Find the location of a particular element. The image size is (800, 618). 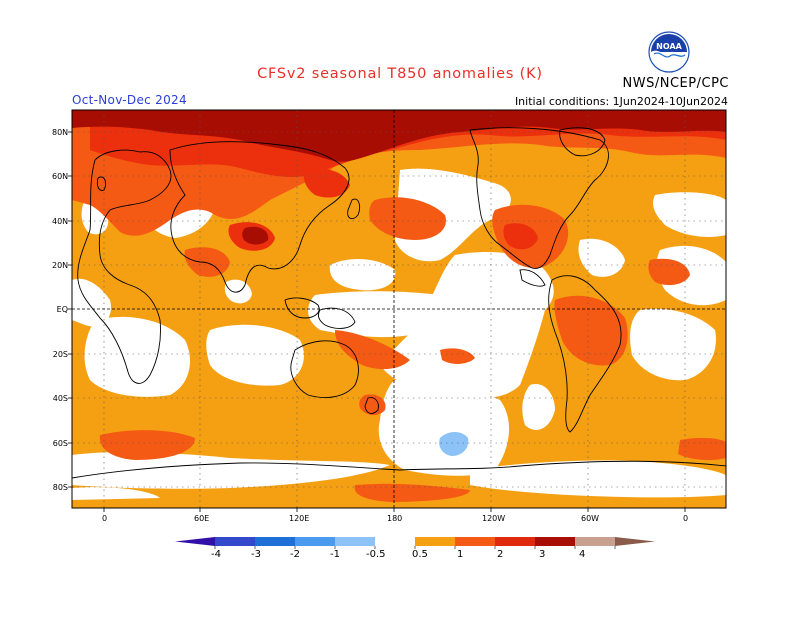

lat-label-40s: 40S is located at coordinates (60, 398).